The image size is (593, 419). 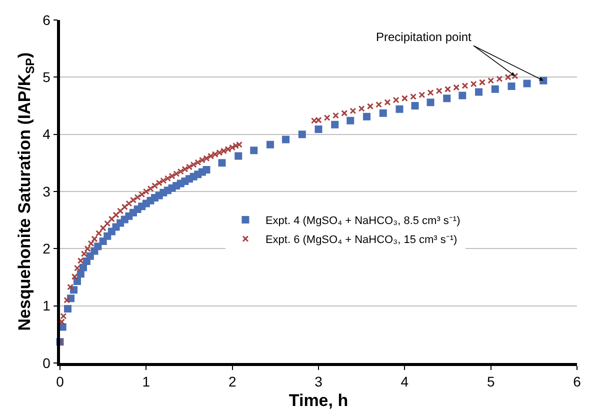 I want to click on x-tick-label: 2, so click(x=232, y=382).